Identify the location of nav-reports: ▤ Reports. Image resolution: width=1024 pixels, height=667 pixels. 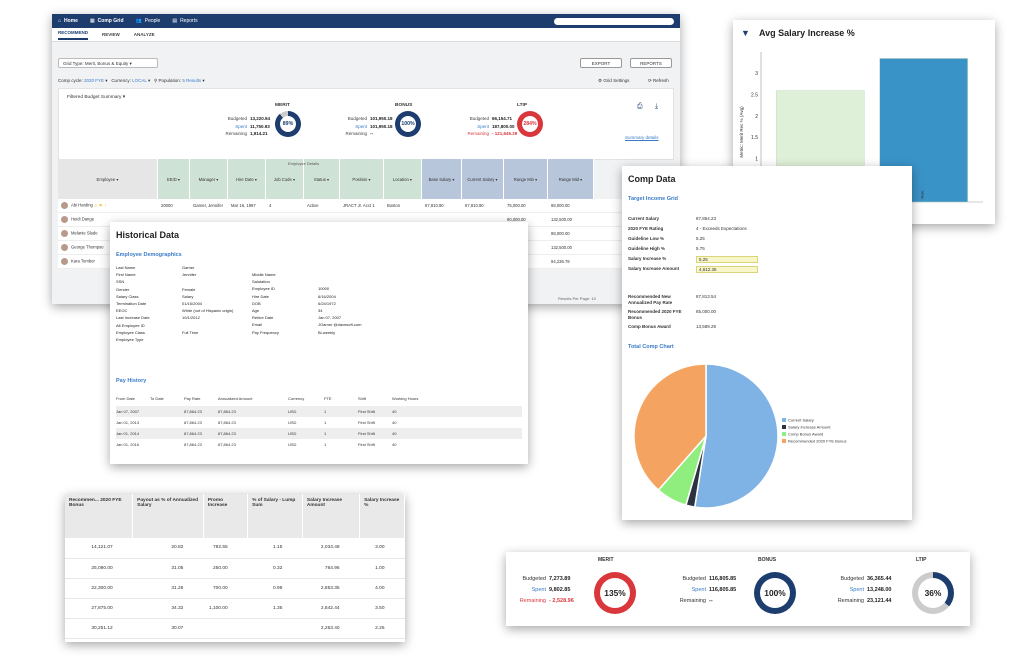
(185, 21).